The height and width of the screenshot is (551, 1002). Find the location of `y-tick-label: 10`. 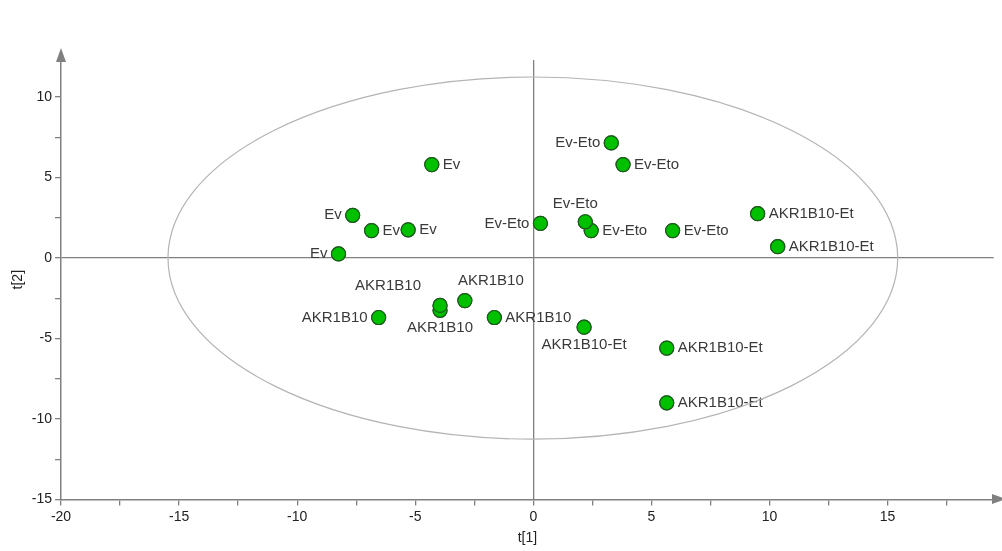

y-tick-label: 10 is located at coordinates (44, 95).